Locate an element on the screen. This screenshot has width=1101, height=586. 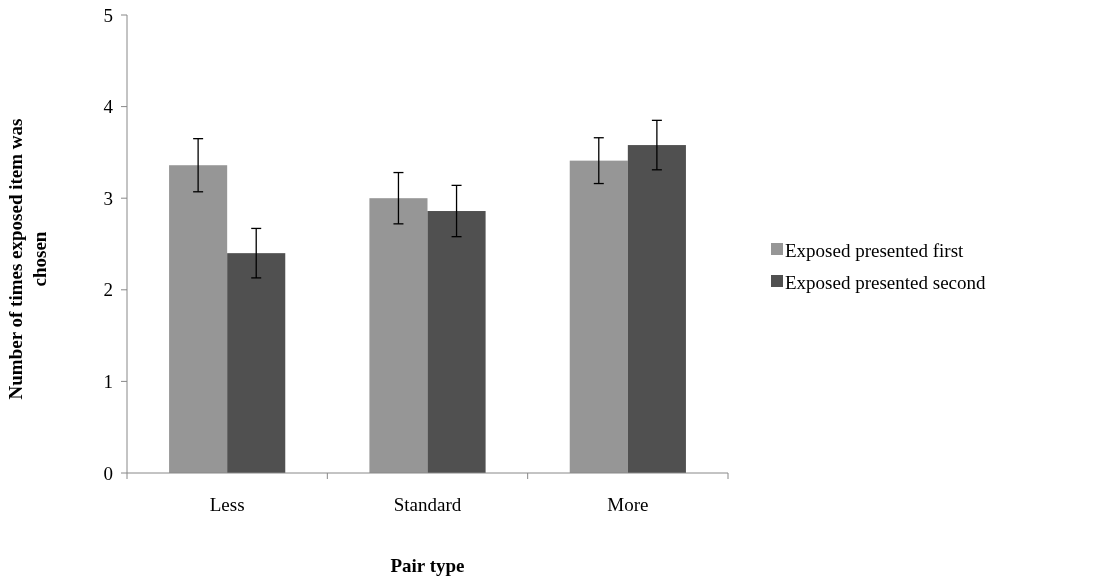
y-axis-title: Number of times exposed item was chosen is located at coordinates (27, 259).